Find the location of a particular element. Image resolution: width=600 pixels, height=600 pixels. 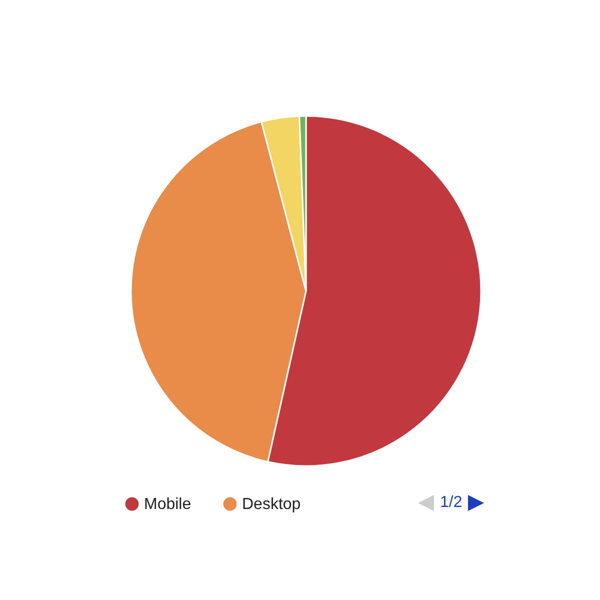

text: 1/2 is located at coordinates (451, 503).